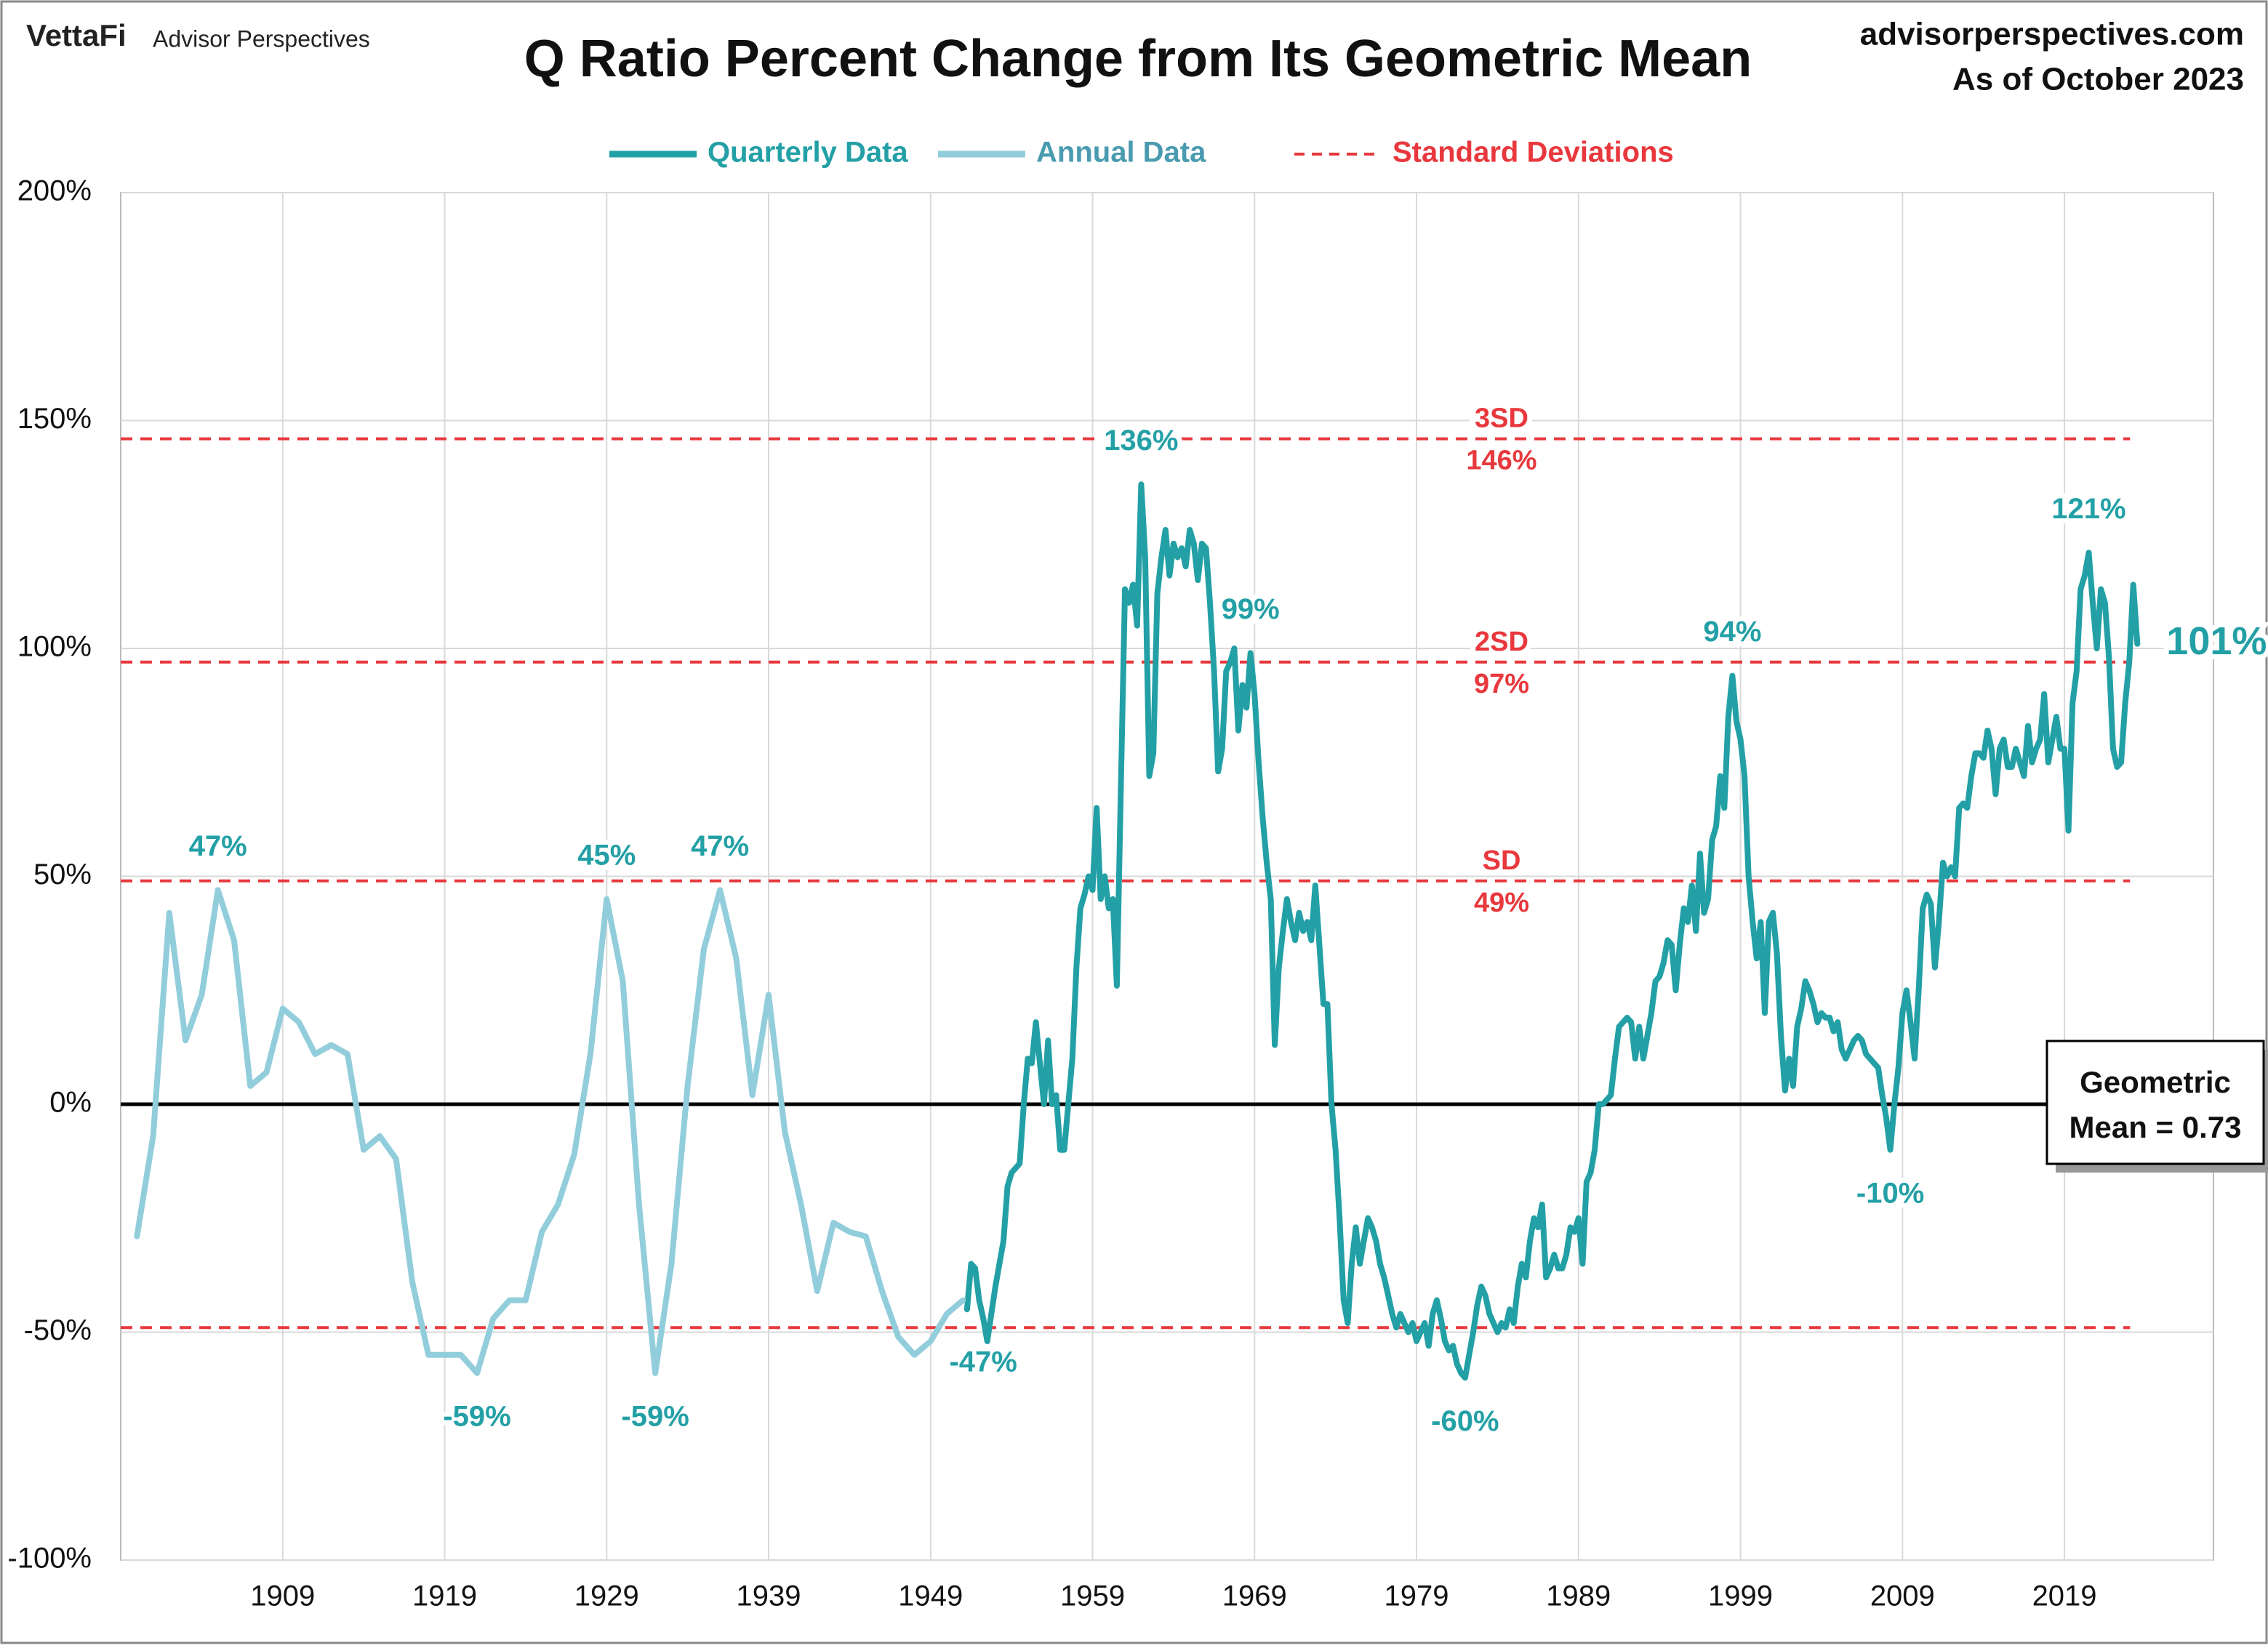  What do you see at coordinates (769, 1596) in the screenshot?
I see `x-tick-label: 1939` at bounding box center [769, 1596].